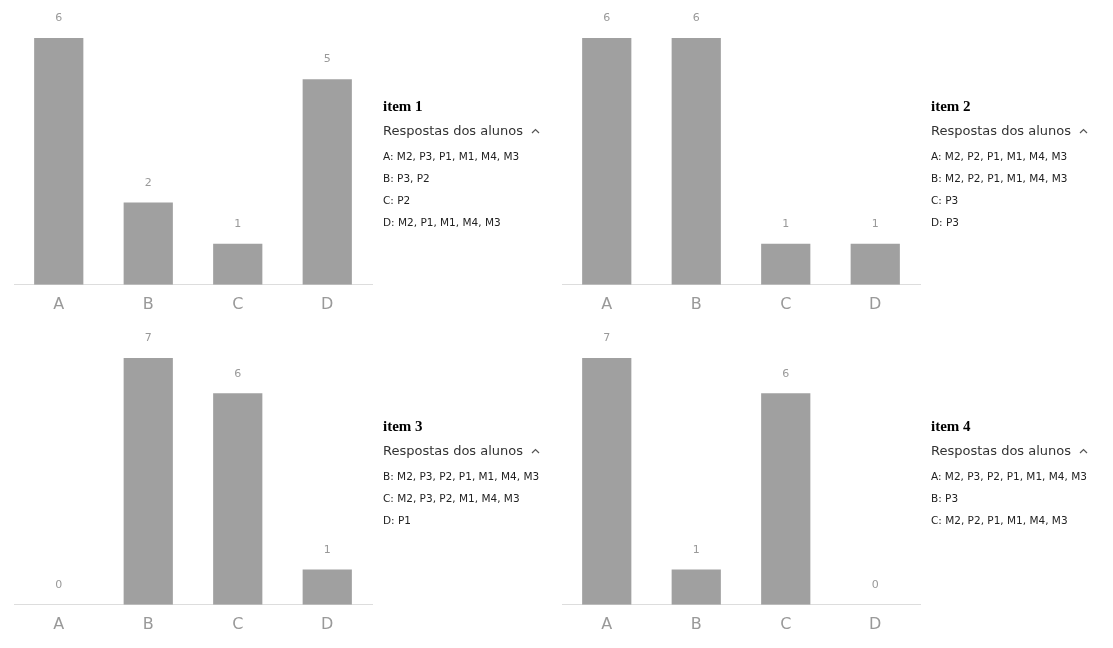 The height and width of the screenshot is (648, 1113). I want to click on text: item 4, so click(951, 426).